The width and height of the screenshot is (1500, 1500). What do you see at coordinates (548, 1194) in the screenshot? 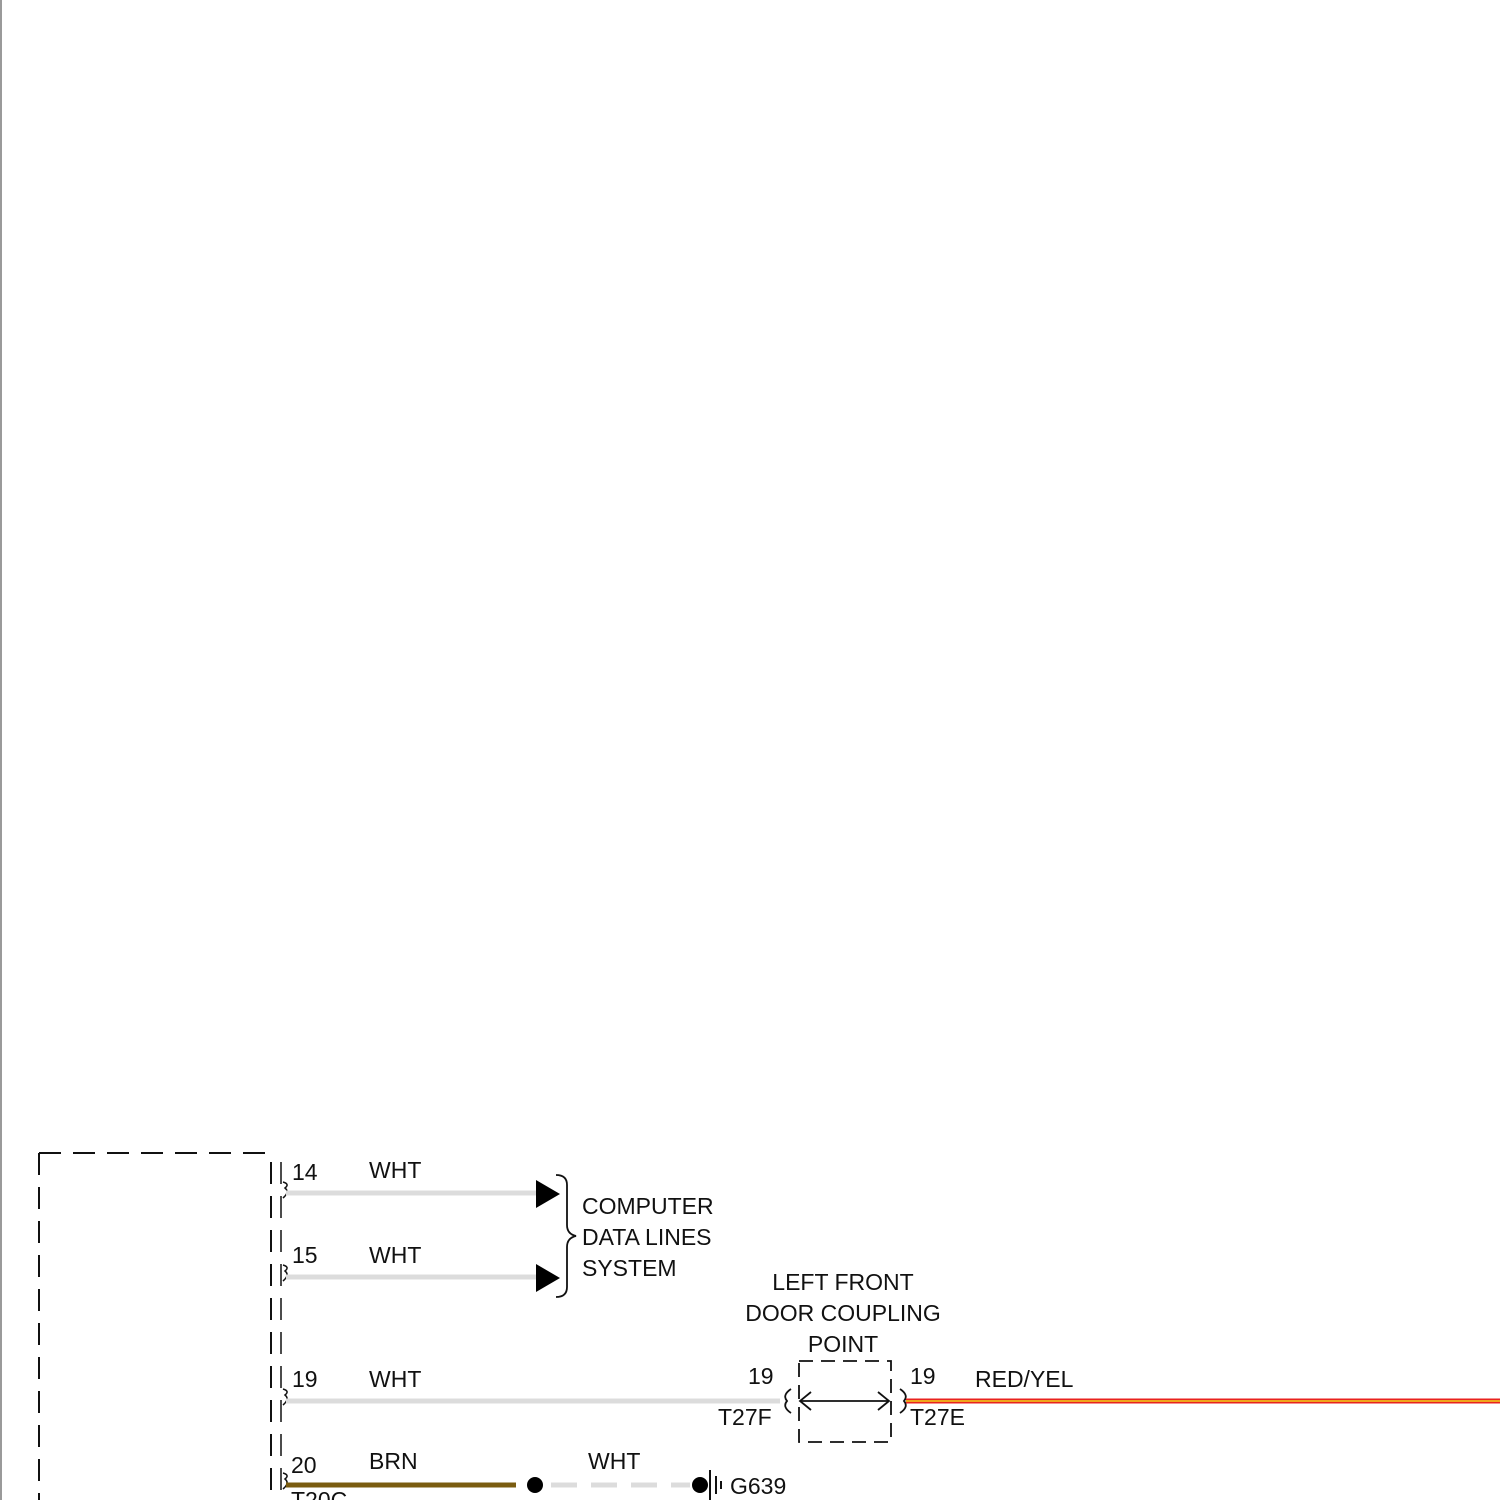
I see `wire-14-arrow` at bounding box center [548, 1194].